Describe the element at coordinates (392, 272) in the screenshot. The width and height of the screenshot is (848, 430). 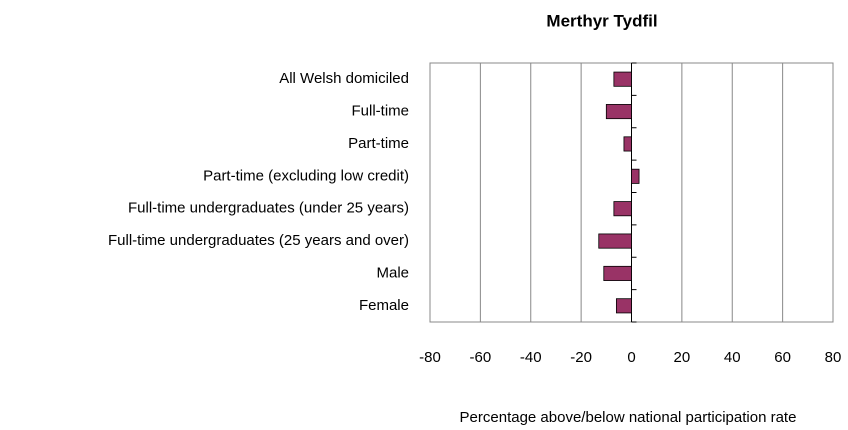
I see `y-tick-label: Male` at that location.